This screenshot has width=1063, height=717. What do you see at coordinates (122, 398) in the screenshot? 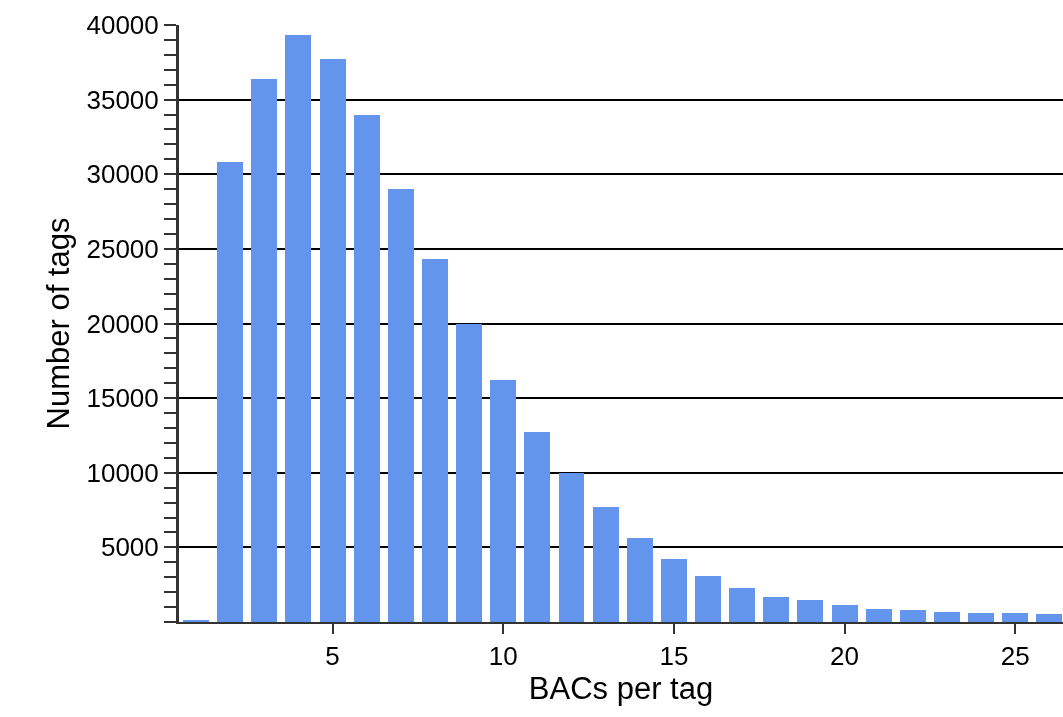
I see `y-tick-label: 15000` at bounding box center [122, 398].